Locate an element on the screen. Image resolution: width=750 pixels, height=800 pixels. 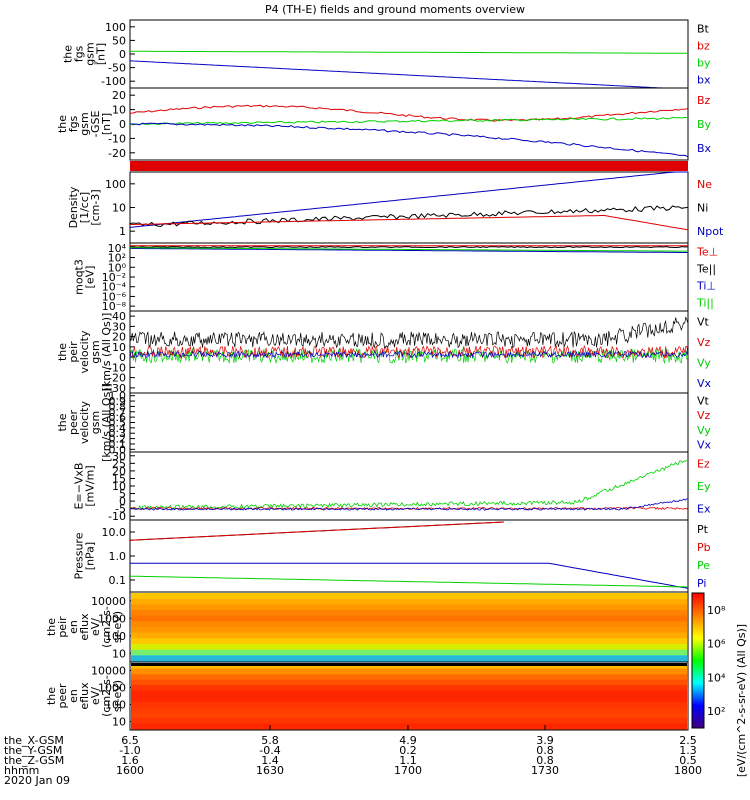
colorbar-tick-label: 10⁴ is located at coordinates (716, 677).